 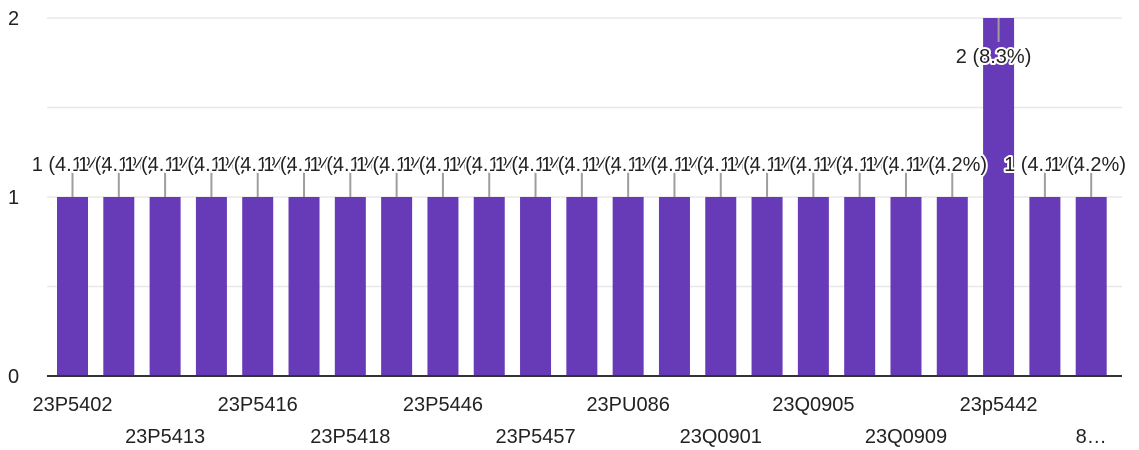 What do you see at coordinates (13, 377) in the screenshot?
I see `y-tick-label: 0` at bounding box center [13, 377].